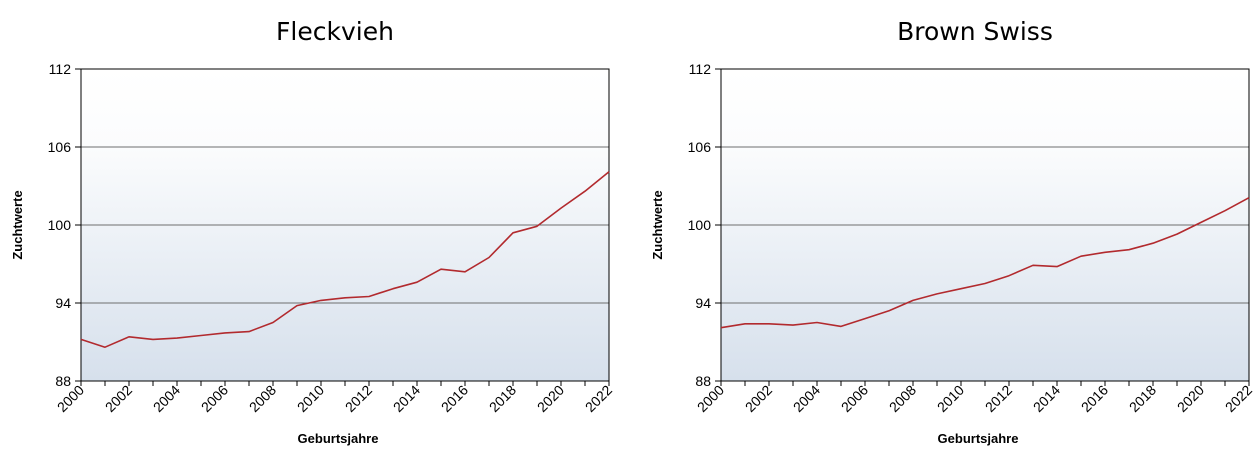  What do you see at coordinates (985, 262) in the screenshot?
I see `series-line` at bounding box center [985, 262].